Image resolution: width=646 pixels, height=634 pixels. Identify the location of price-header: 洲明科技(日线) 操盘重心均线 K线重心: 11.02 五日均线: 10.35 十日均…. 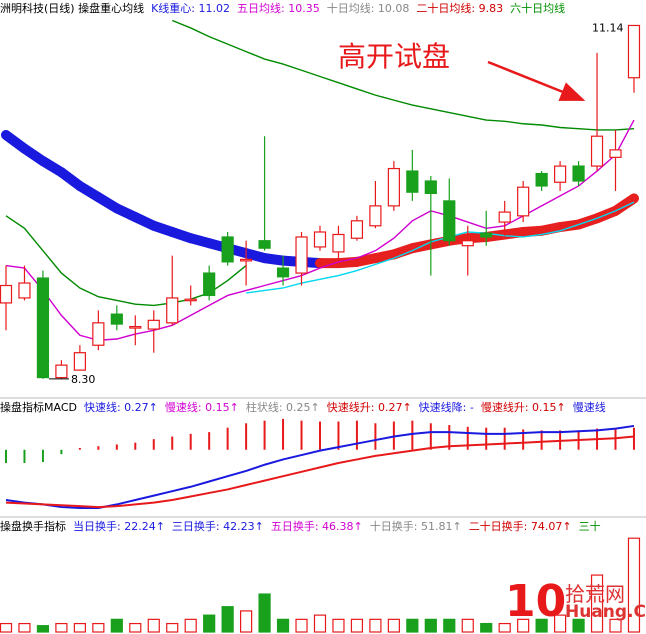
(323, 9).